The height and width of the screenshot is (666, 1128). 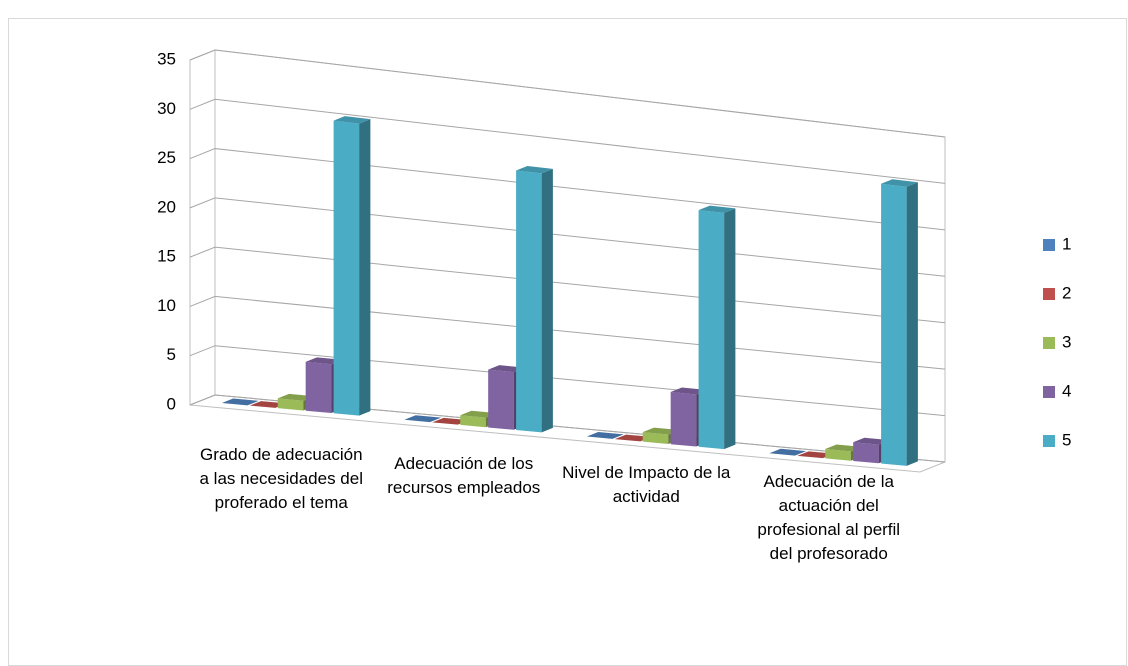 I want to click on legend-label: 3, so click(x=1066, y=341).